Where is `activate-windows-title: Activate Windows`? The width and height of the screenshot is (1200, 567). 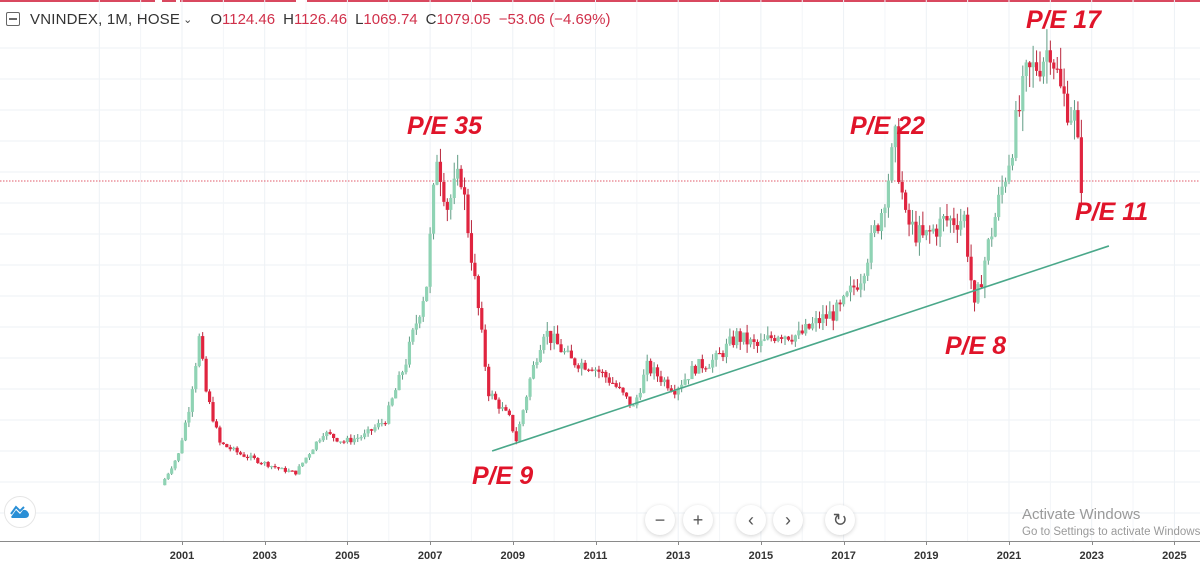
activate-windows-title: Activate Windows is located at coordinates (1081, 514).